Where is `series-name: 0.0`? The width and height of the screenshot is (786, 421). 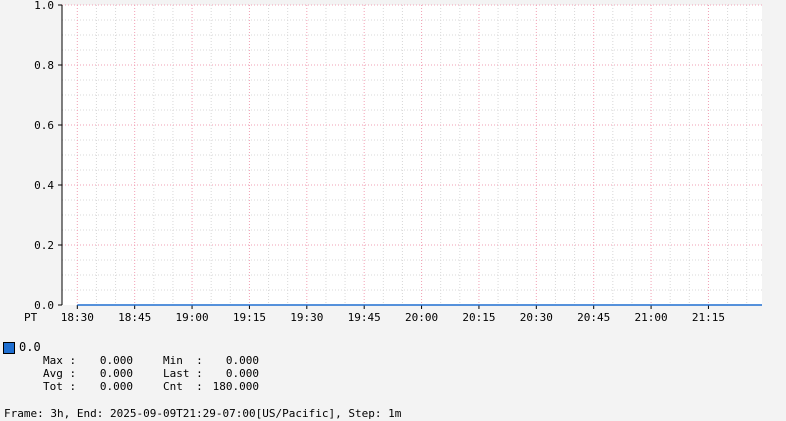
series-name: 0.0 is located at coordinates (30, 347).